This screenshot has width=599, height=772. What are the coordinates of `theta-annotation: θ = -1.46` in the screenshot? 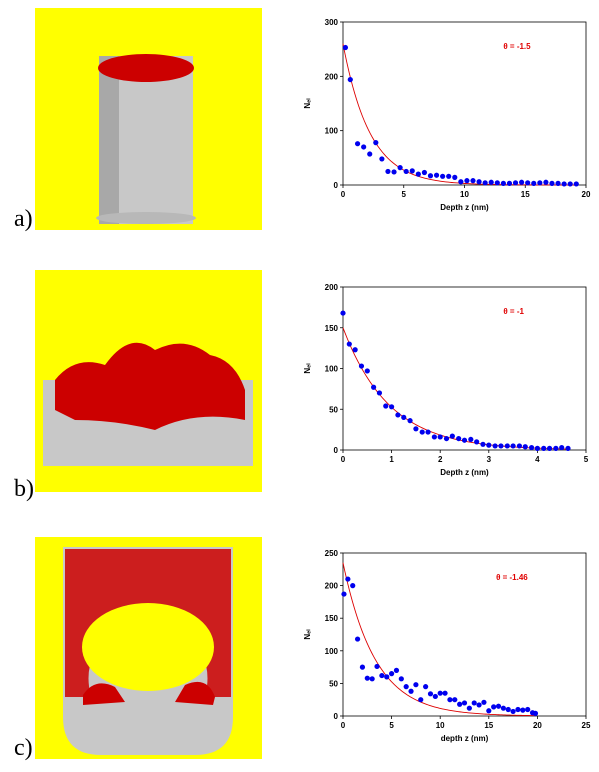 It's located at (512, 577).